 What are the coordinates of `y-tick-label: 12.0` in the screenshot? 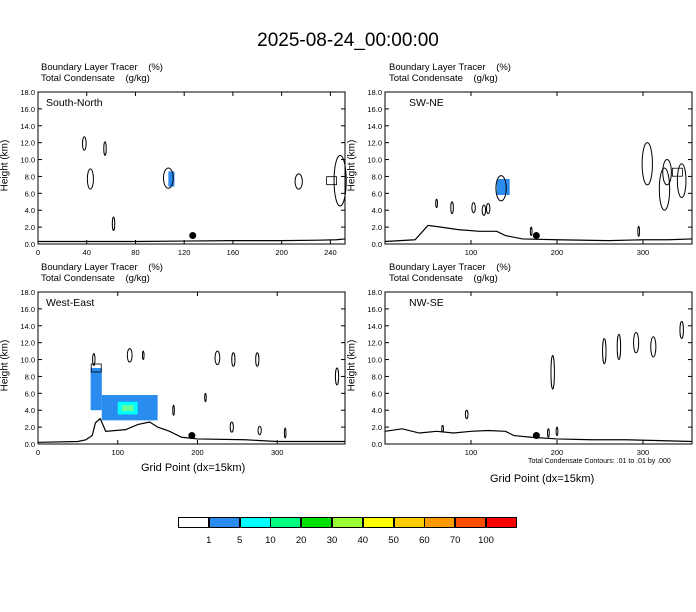 It's located at (374, 343).